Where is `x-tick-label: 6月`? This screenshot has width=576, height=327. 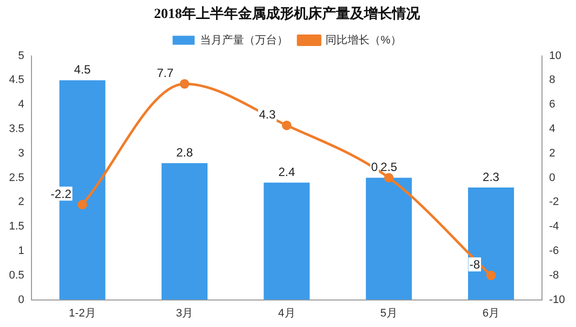 x-tick-label: 6月 is located at coordinates (491, 313).